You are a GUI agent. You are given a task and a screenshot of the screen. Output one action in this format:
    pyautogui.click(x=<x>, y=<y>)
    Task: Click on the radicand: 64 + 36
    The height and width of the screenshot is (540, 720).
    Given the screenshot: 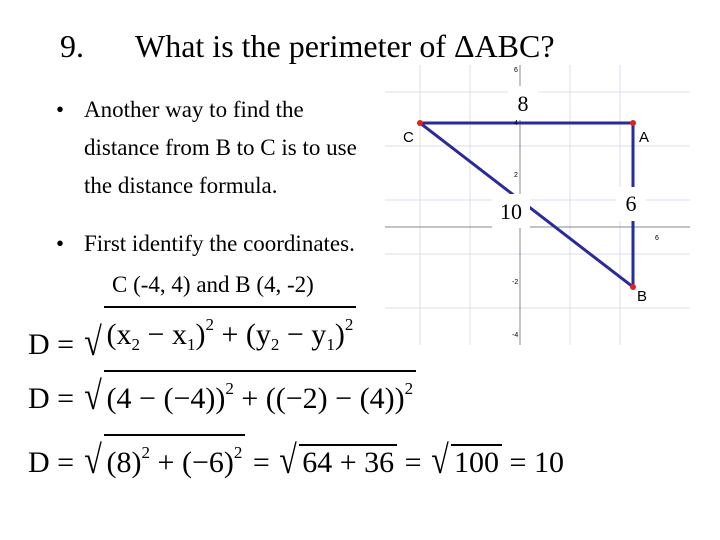 What is the action you would take?
    pyautogui.click(x=348, y=462)
    